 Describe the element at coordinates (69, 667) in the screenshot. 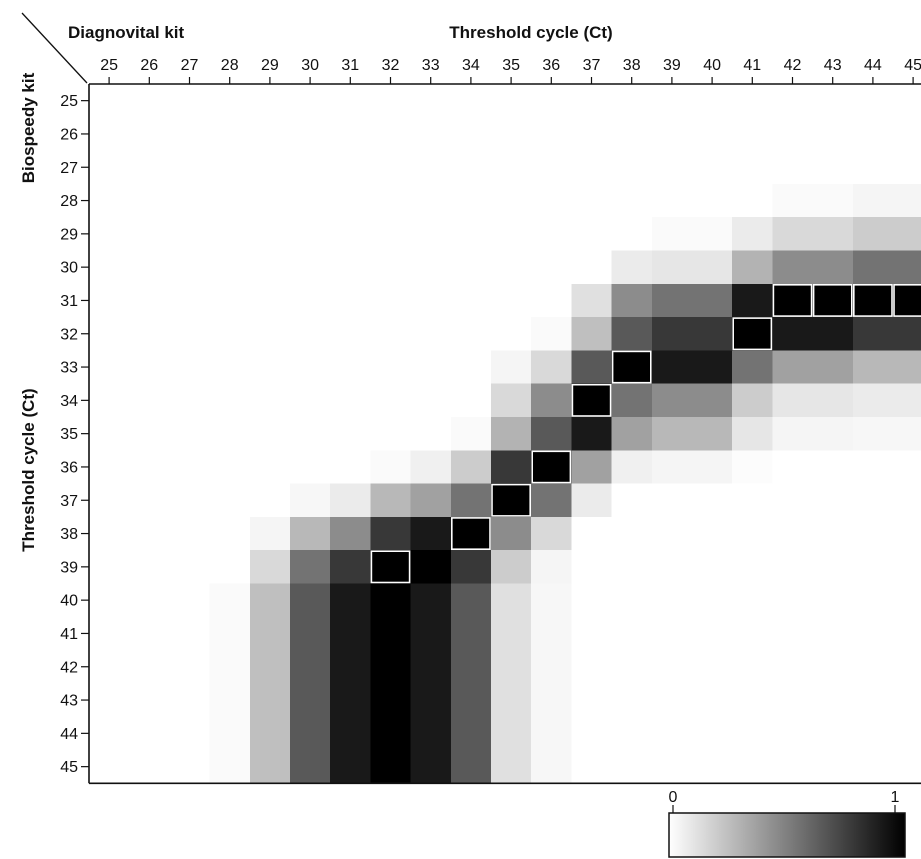

I see `y-tick-label: 42` at that location.